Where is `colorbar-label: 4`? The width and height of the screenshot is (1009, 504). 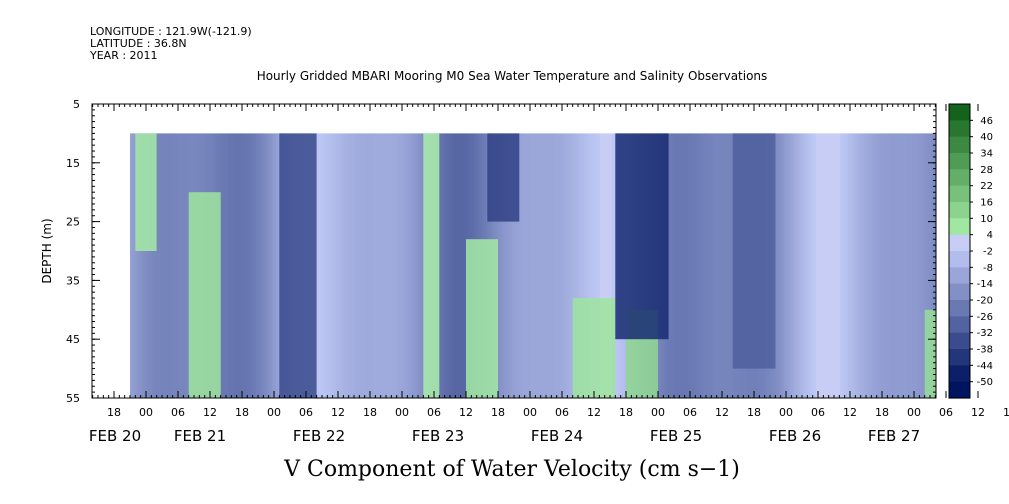 colorbar-label: 4 is located at coordinates (990, 235).